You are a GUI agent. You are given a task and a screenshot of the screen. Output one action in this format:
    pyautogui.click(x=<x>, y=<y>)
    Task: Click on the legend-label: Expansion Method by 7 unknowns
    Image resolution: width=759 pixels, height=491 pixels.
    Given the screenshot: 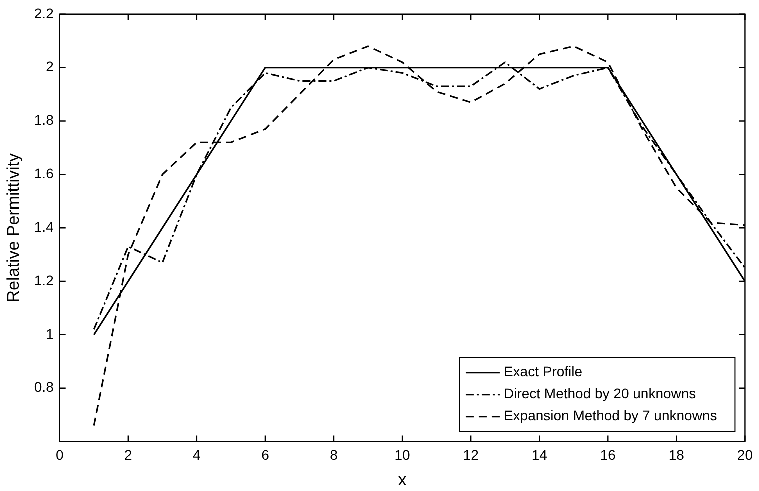 What is the action you would take?
    pyautogui.click(x=611, y=416)
    